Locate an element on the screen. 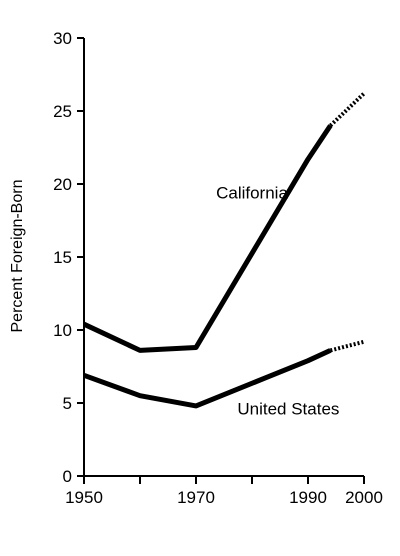 The height and width of the screenshot is (556, 400). x-tick-label: 2000 is located at coordinates (364, 497).